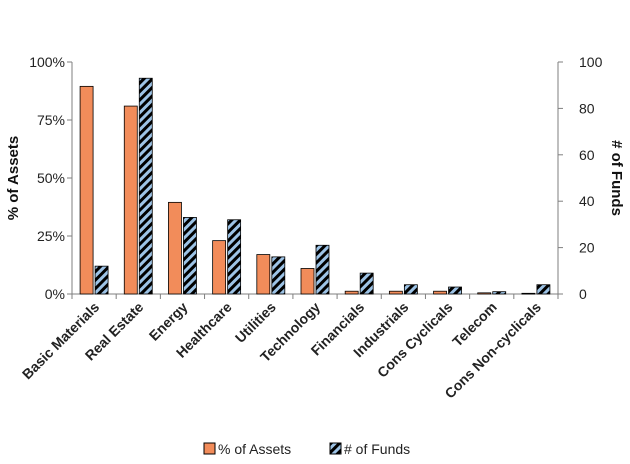  I want to click on x-tick-label: Cons Cyclicals, so click(415, 340).